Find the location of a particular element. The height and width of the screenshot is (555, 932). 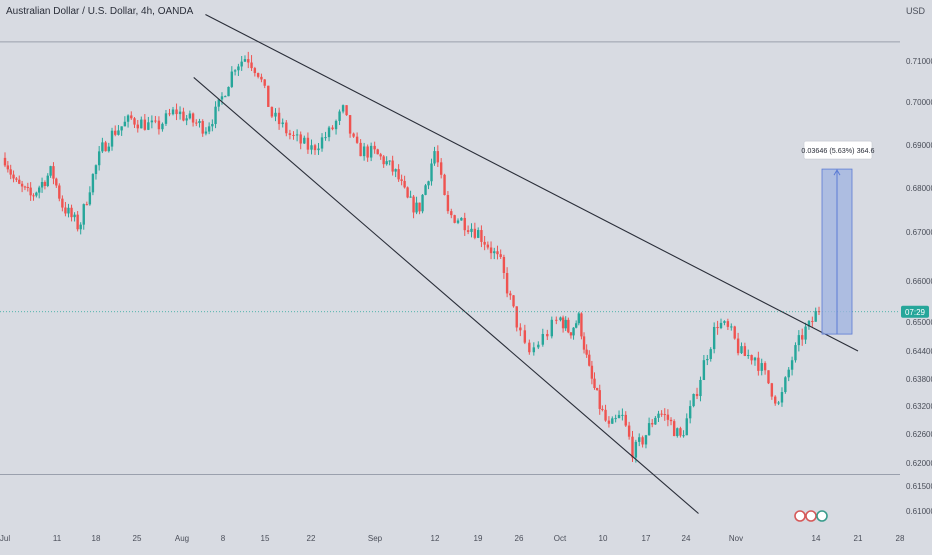

measure-label: 0.03646 (5.63%) 364.6 is located at coordinates (837, 150).